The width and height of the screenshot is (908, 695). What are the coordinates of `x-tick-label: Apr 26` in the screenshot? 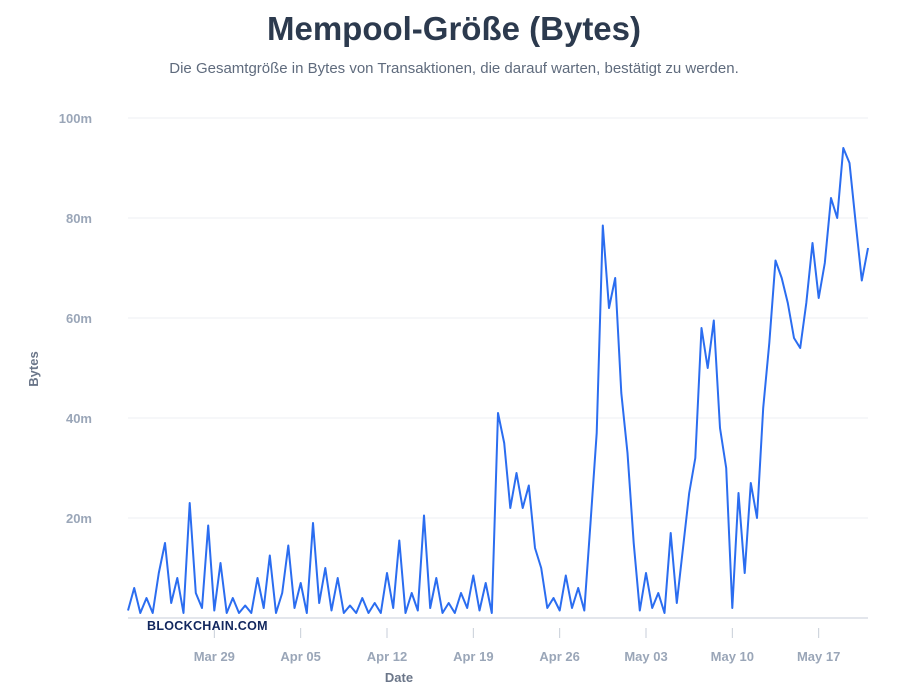 It's located at (559, 656).